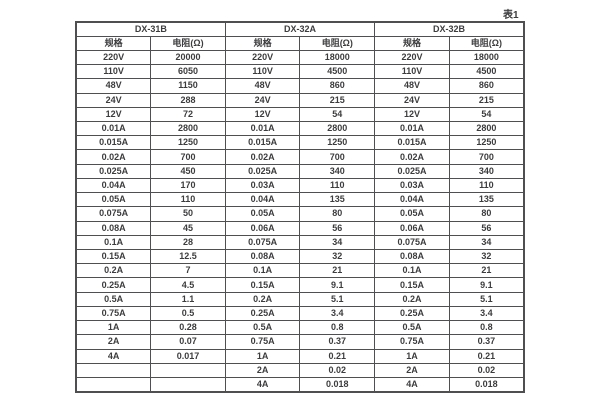 Image resolution: width=600 pixels, height=400 pixels. What do you see at coordinates (188, 100) in the screenshot?
I see `resistance-cell: 288` at bounding box center [188, 100].